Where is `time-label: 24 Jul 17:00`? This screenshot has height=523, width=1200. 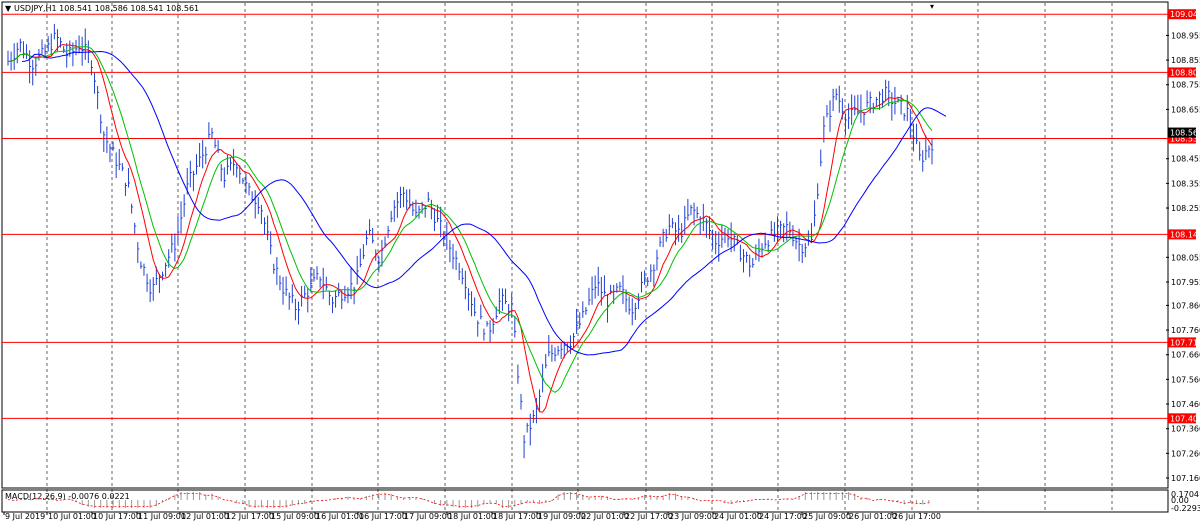 time-label: 24 Jul 17:00 is located at coordinates (783, 516).